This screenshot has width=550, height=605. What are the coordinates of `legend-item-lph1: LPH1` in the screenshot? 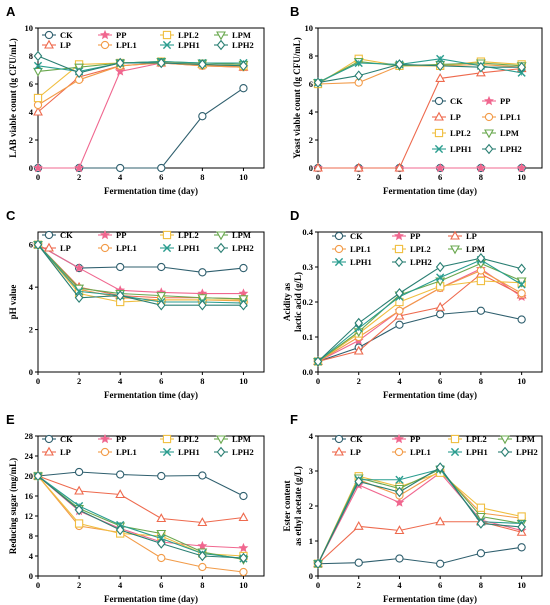 It's located at (468, 452).